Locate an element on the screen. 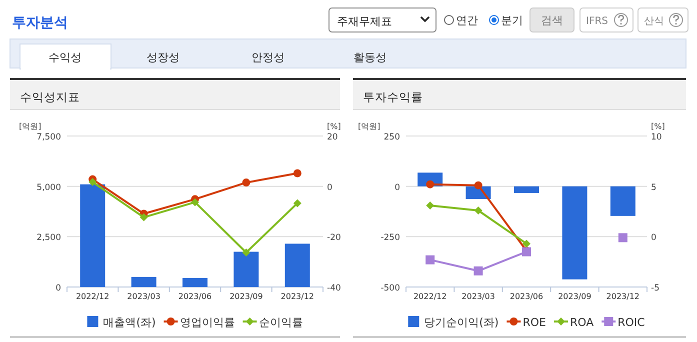 This screenshot has width=697, height=342. legend-label: ROE is located at coordinates (534, 322).